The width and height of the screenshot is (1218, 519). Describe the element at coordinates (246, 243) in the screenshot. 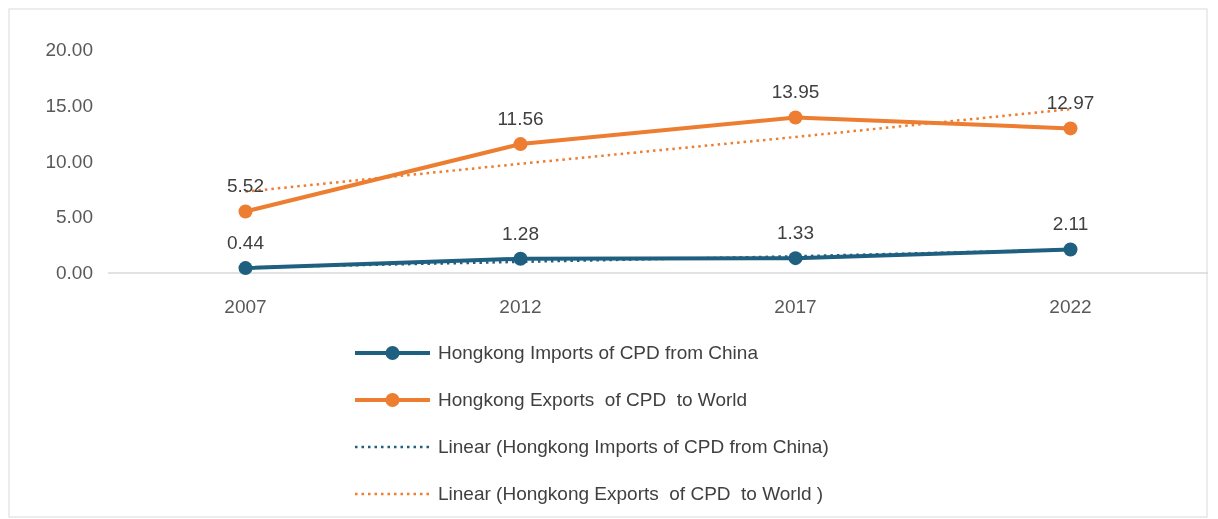

I see `data-label: 0.44` at that location.